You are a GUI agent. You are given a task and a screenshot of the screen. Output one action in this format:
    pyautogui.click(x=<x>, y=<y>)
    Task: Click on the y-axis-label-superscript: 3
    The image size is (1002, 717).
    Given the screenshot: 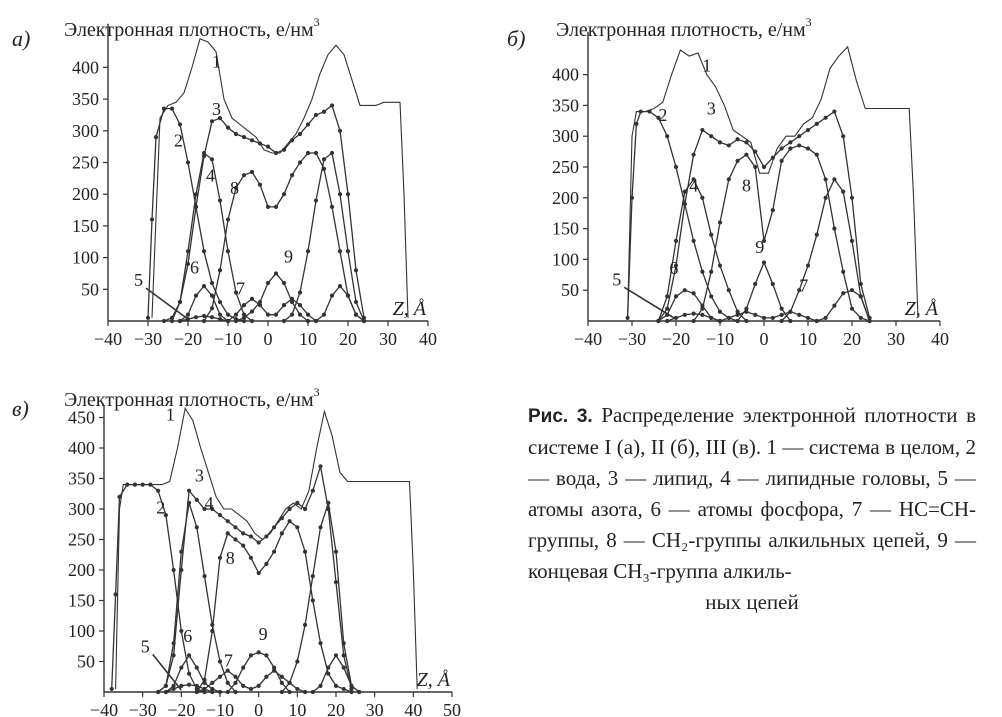 What is the action you would take?
    pyautogui.click(x=809, y=22)
    